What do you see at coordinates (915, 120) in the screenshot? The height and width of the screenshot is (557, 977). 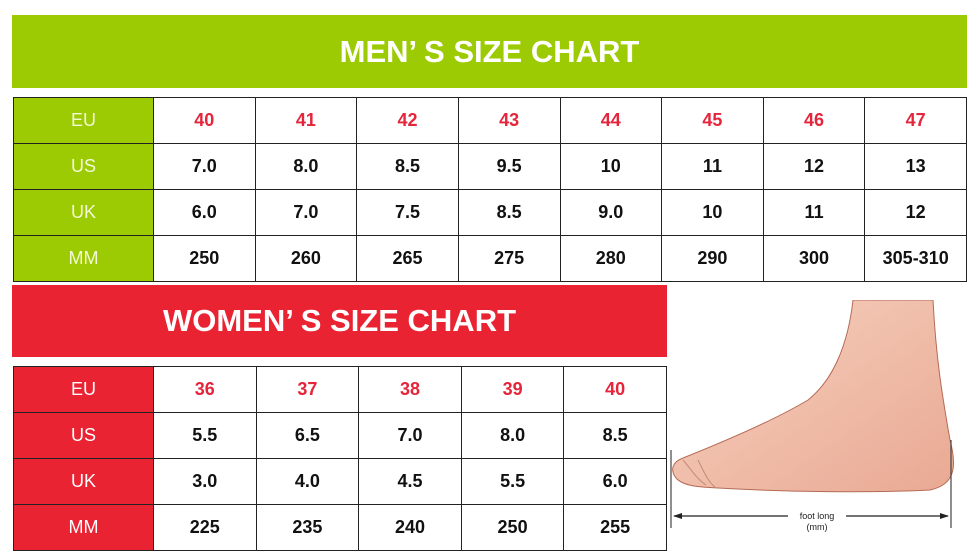 I see `size-cell: 47` at bounding box center [915, 120].